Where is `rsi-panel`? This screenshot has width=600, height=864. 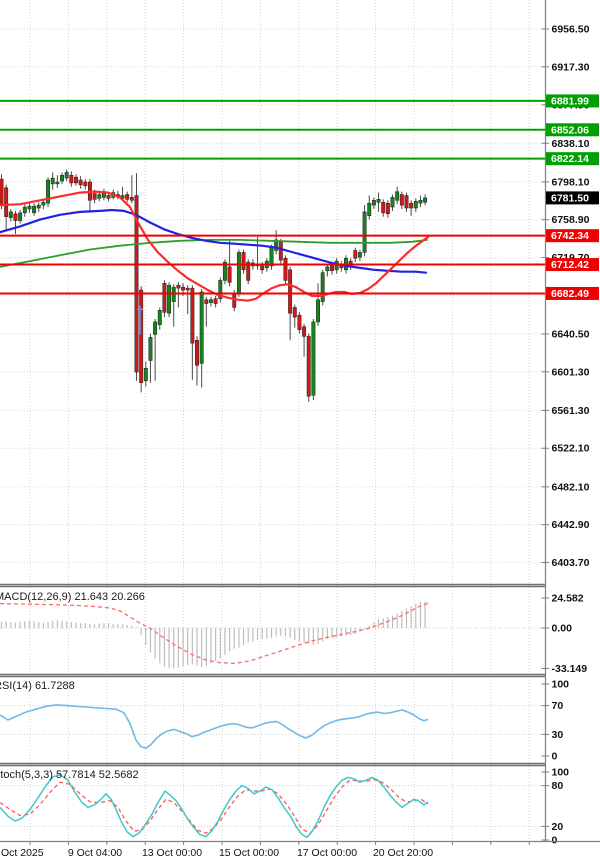
rsi-panel is located at coordinates (272, 726).